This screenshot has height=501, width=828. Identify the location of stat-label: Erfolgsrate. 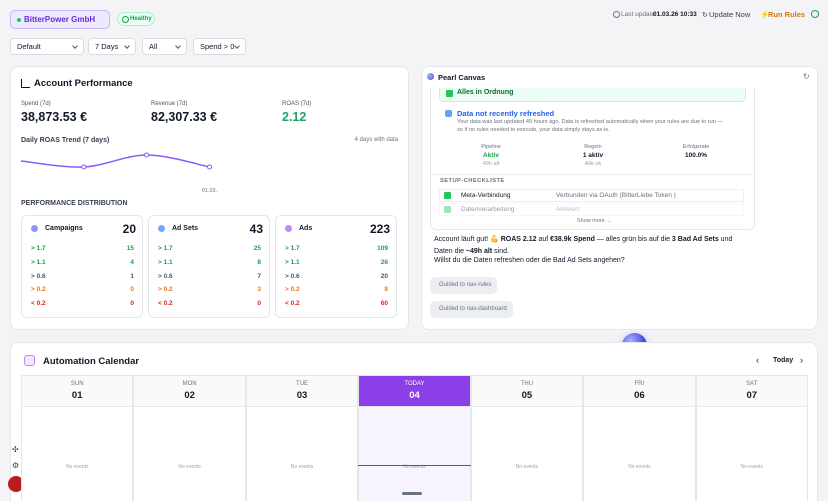
(696, 147).